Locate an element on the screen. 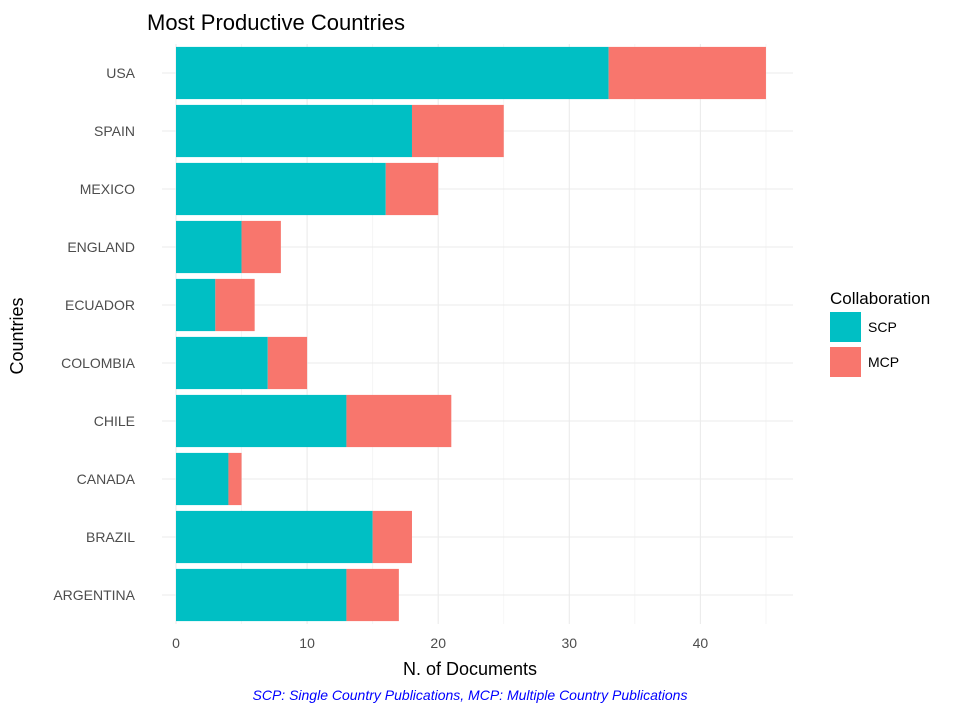 The image size is (958, 708). chart-title: Most Productive Countries is located at coordinates (276, 22).